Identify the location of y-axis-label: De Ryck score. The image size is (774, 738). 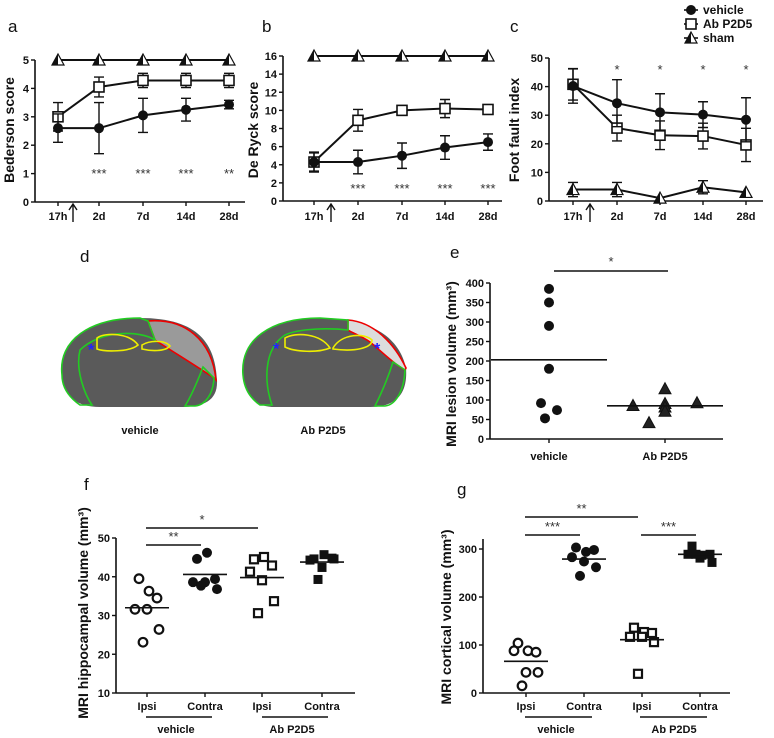
(253, 130).